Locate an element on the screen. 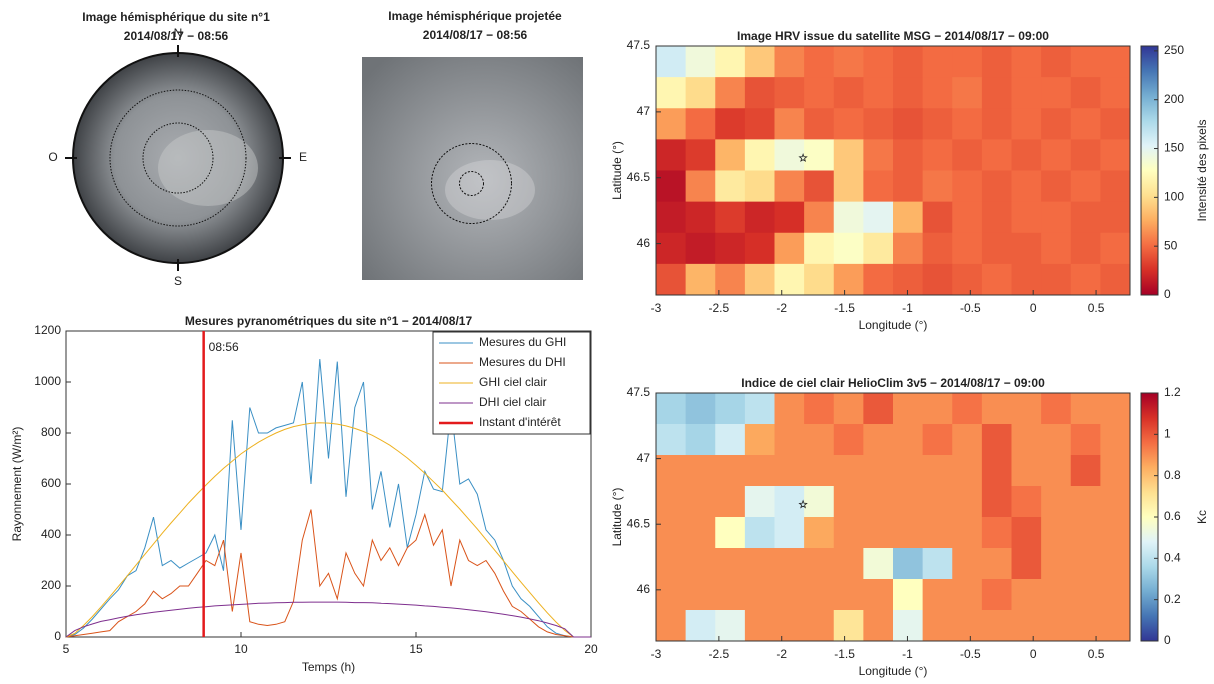 The width and height of the screenshot is (1214, 684). x-tick-label: 0 is located at coordinates (1033, 308).